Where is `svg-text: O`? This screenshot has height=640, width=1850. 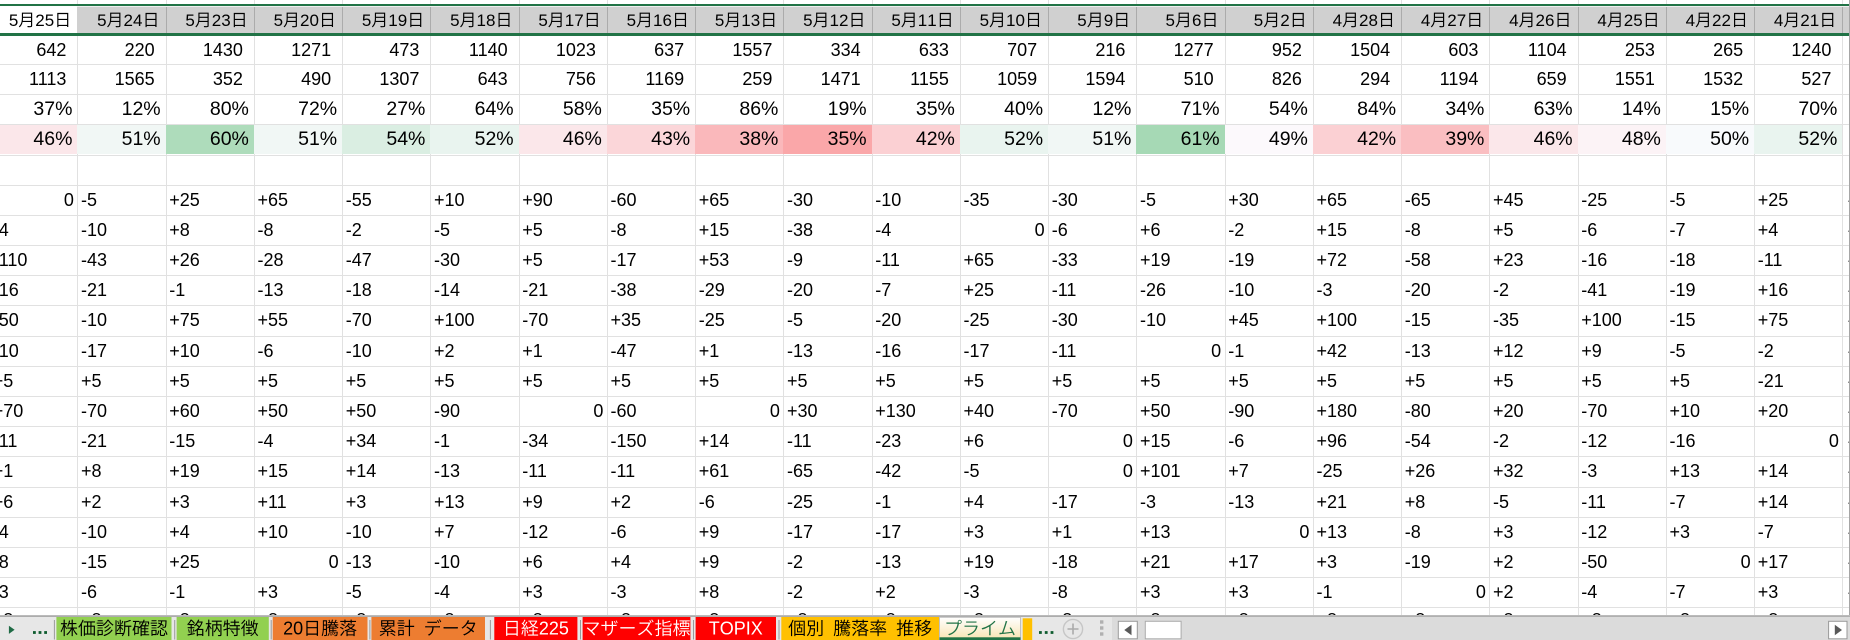
svg-text: O is located at coordinates (727, 628).